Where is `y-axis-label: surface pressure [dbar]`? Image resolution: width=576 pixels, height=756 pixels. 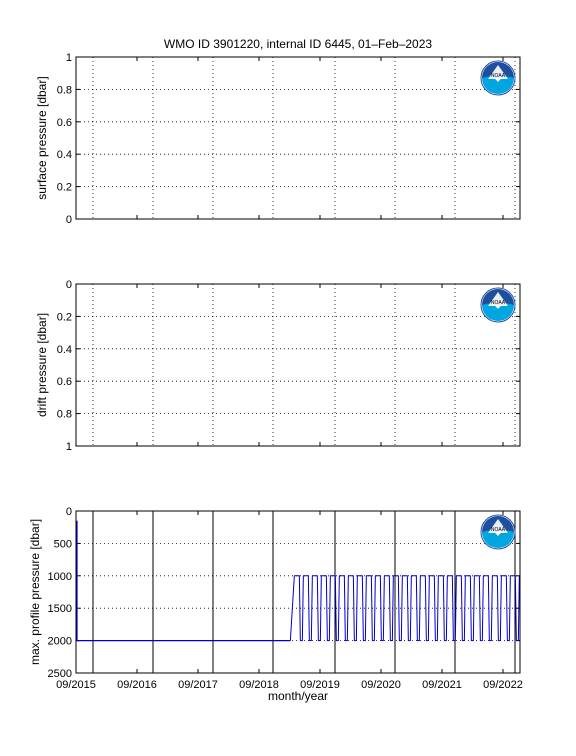 y-axis-label: surface pressure [dbar] is located at coordinates (42, 137).